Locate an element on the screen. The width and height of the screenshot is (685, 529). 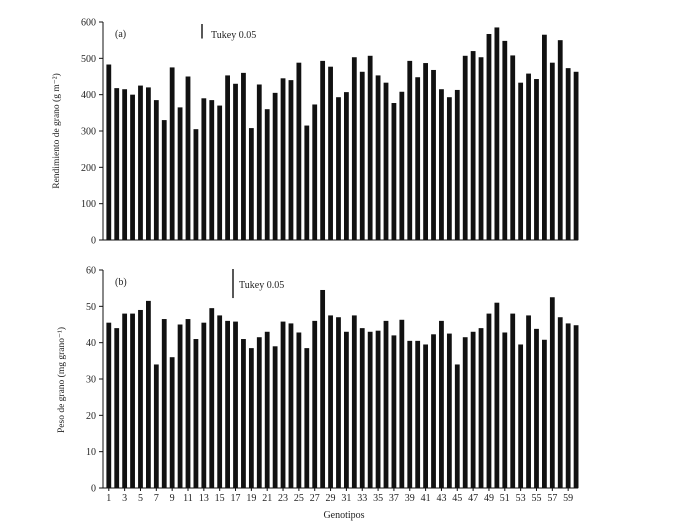
b-x-tick-label: 11 is located at coordinates (188, 498).